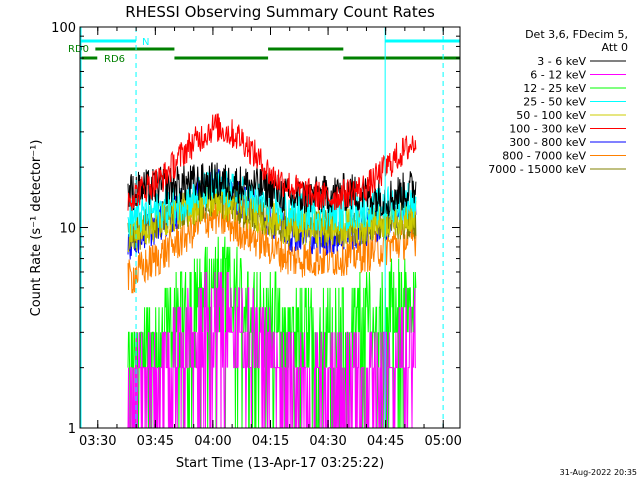 This screenshot has height=480, width=640. Describe the element at coordinates (554, 88) in the screenshot. I see `legend-label: 12 - 25 keV` at that location.